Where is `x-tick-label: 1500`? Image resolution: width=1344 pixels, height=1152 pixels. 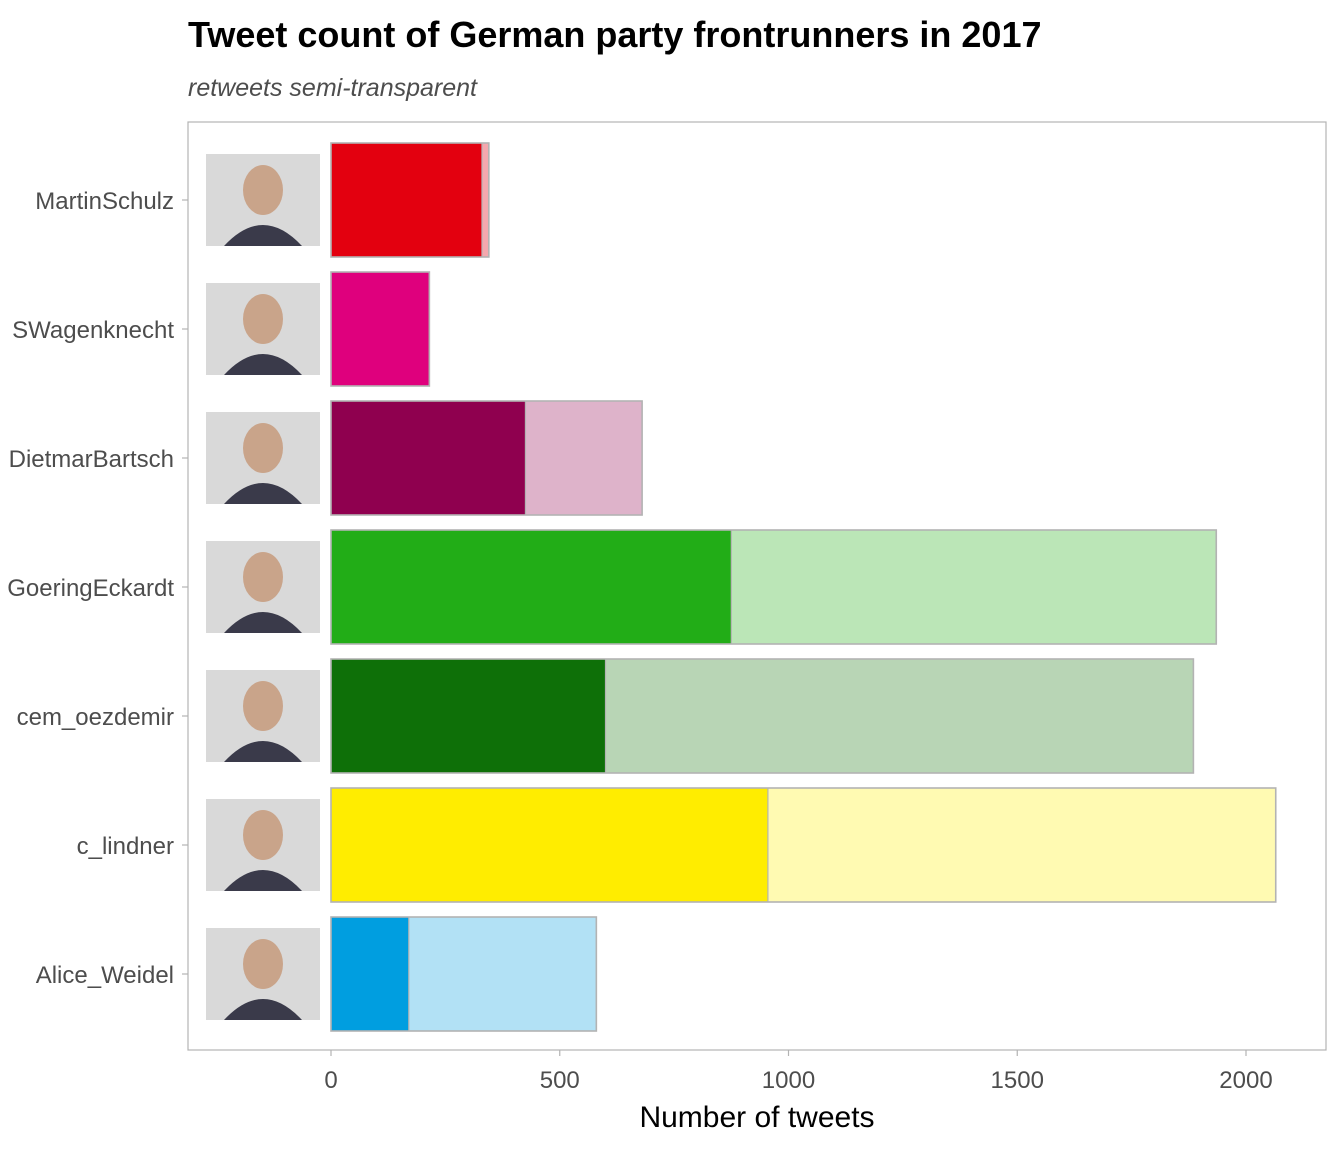
x-tick-label: 1500 is located at coordinates (1017, 1080).